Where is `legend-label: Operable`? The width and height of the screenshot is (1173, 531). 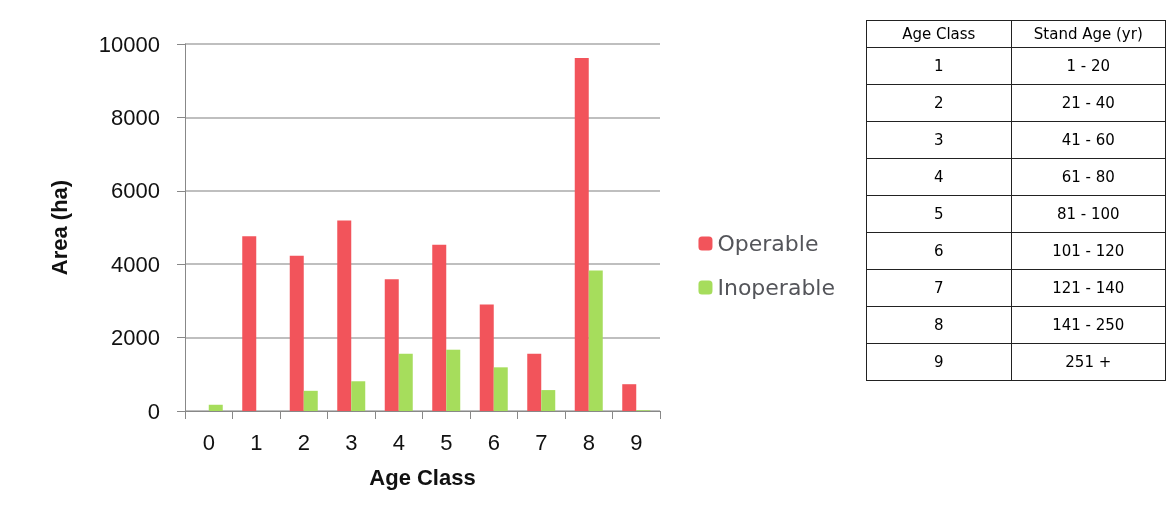
legend-label: Operable is located at coordinates (768, 243).